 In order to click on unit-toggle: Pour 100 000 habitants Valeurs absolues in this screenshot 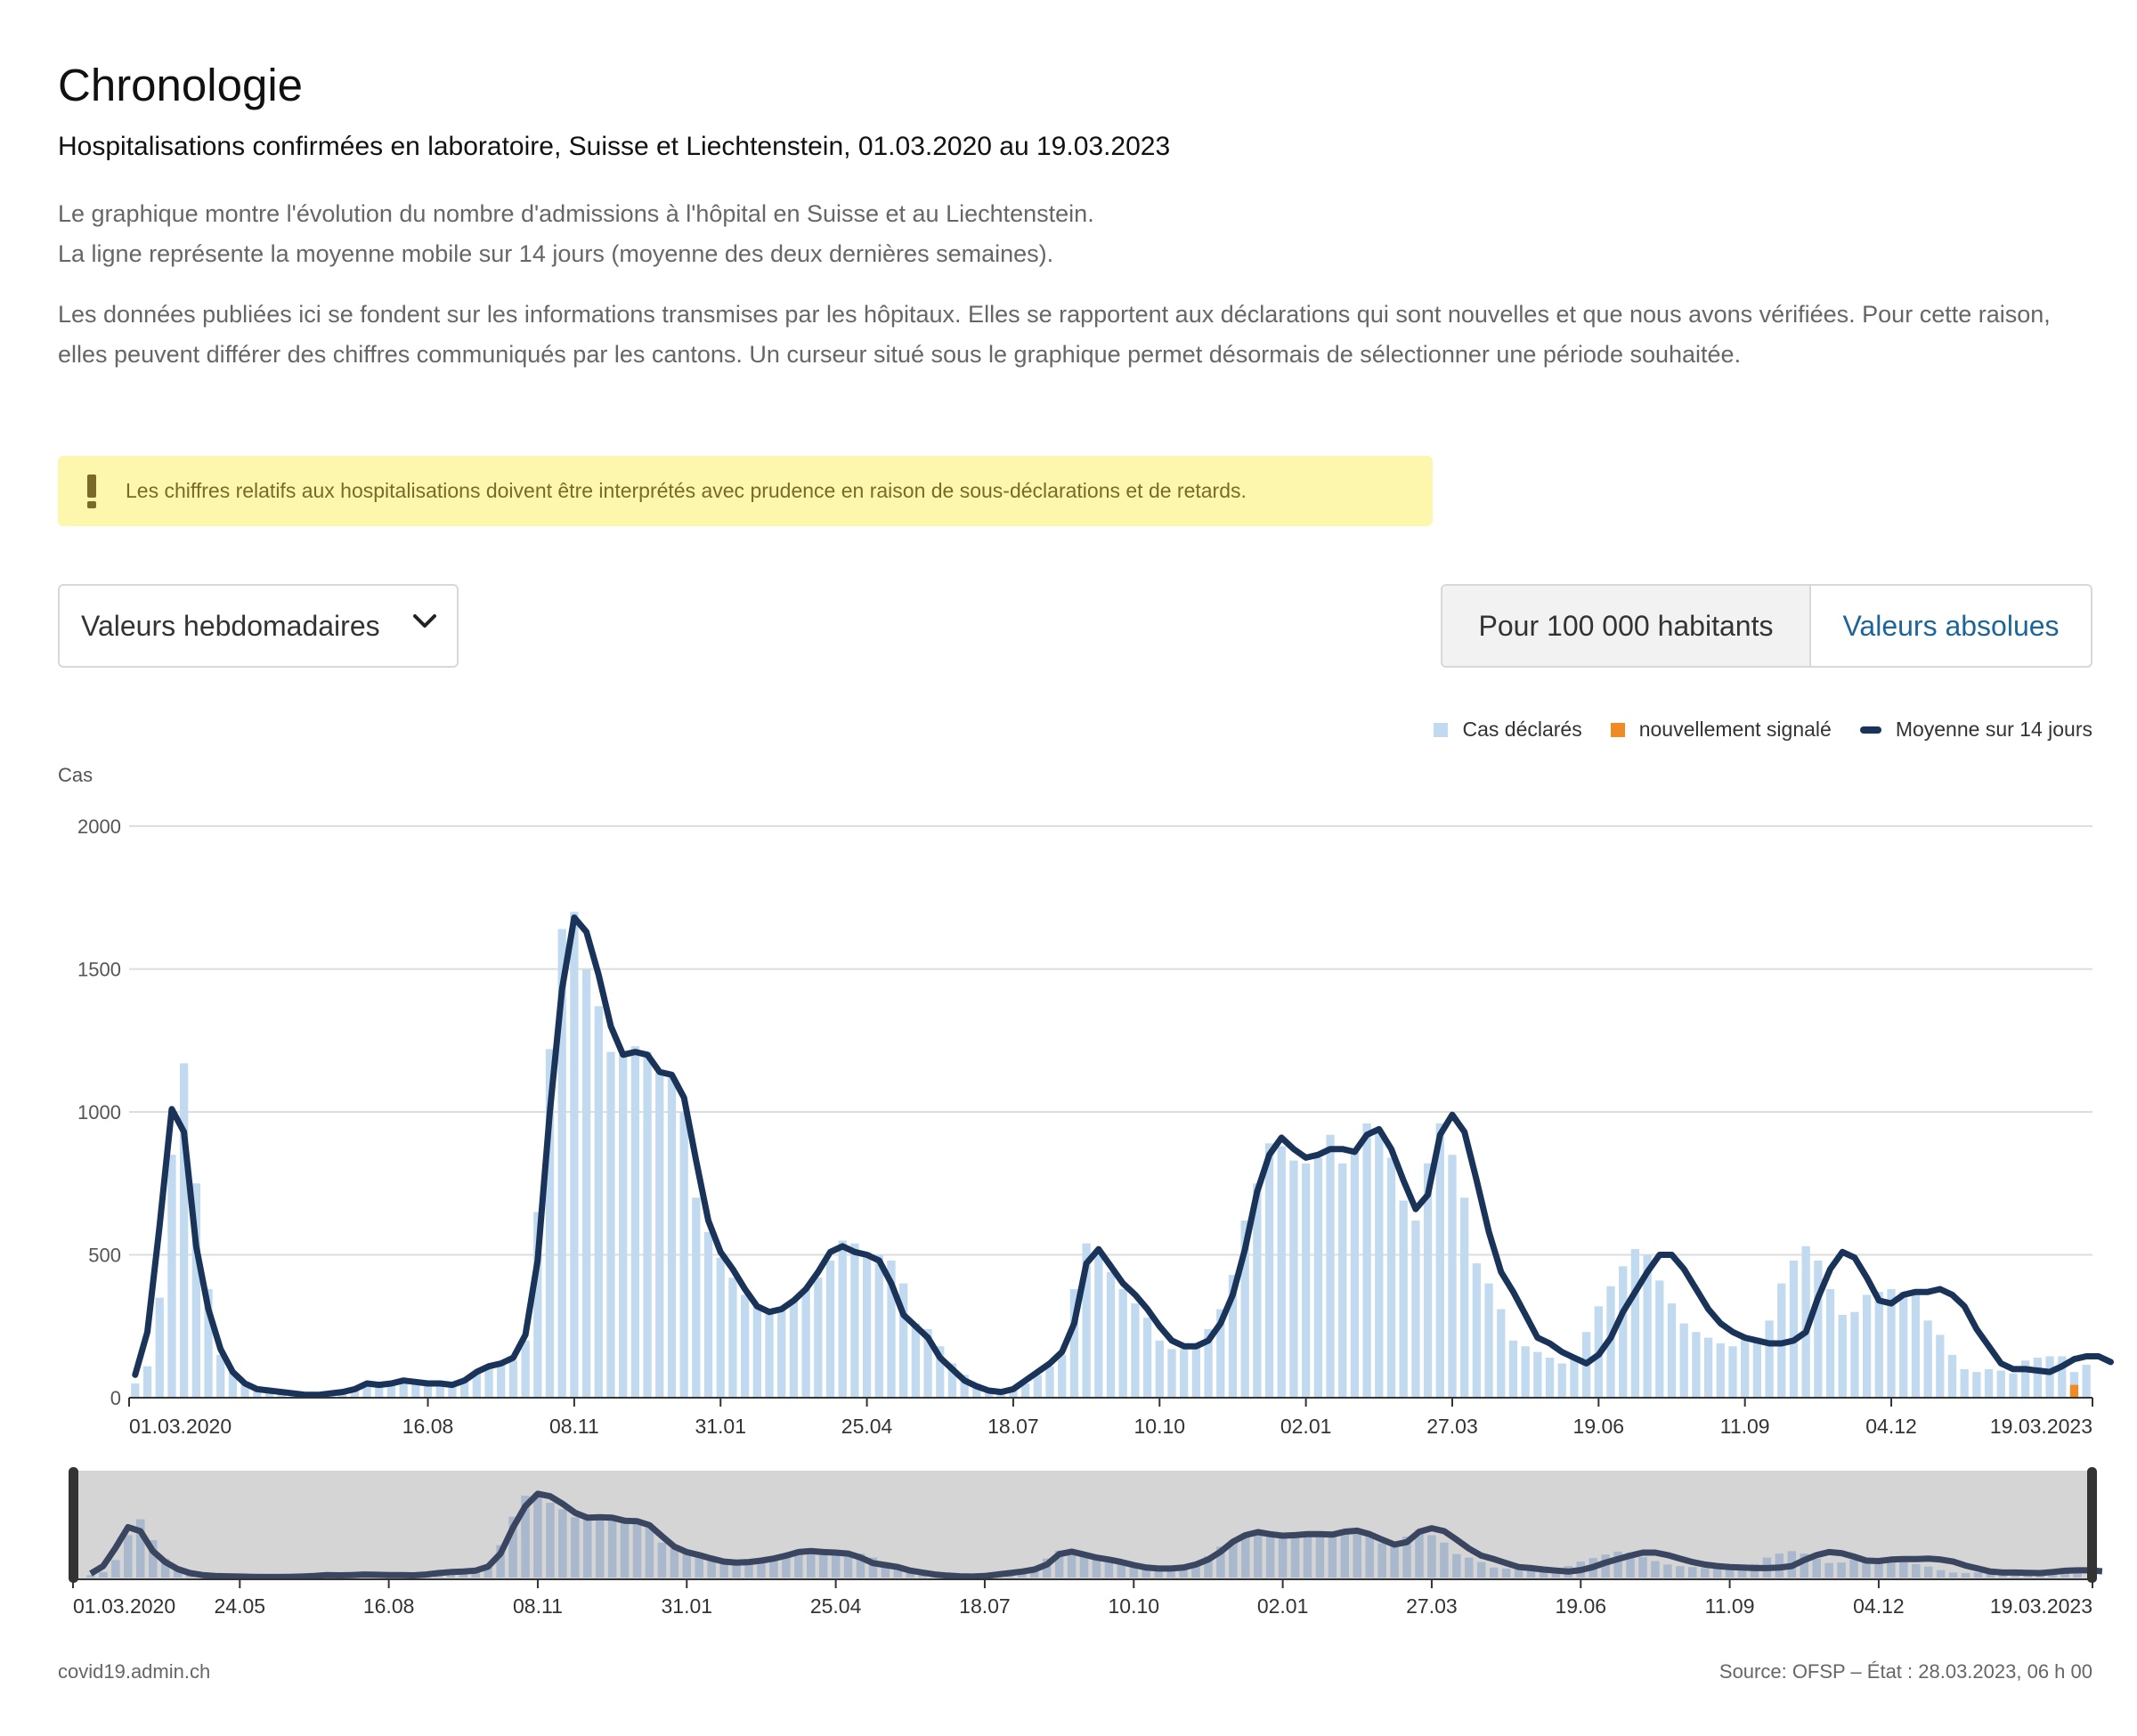, I will do `click(1766, 626)`.